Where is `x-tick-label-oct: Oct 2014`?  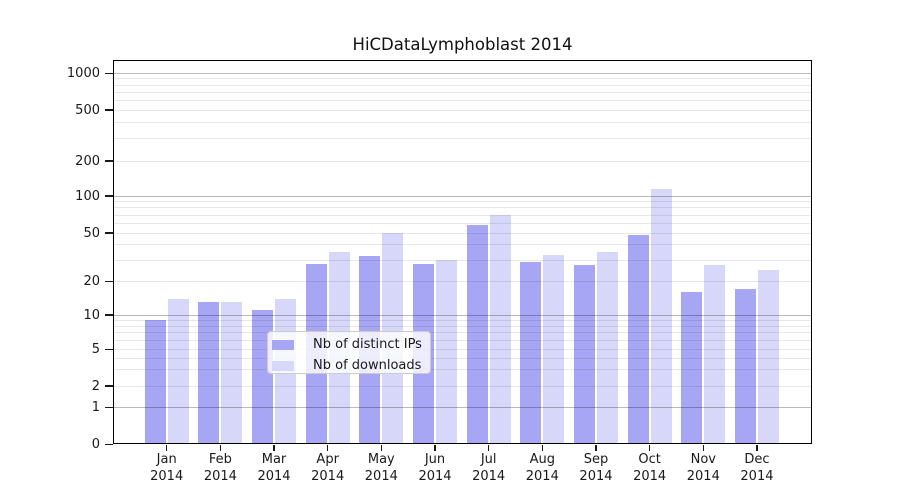 x-tick-label-oct: Oct 2014 is located at coordinates (650, 468).